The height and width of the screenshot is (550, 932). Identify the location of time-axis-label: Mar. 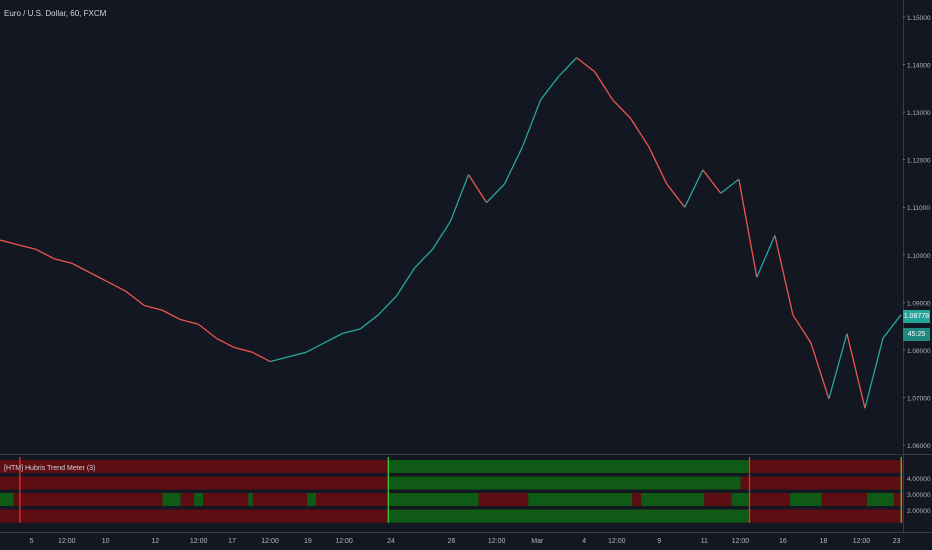
(537, 541).